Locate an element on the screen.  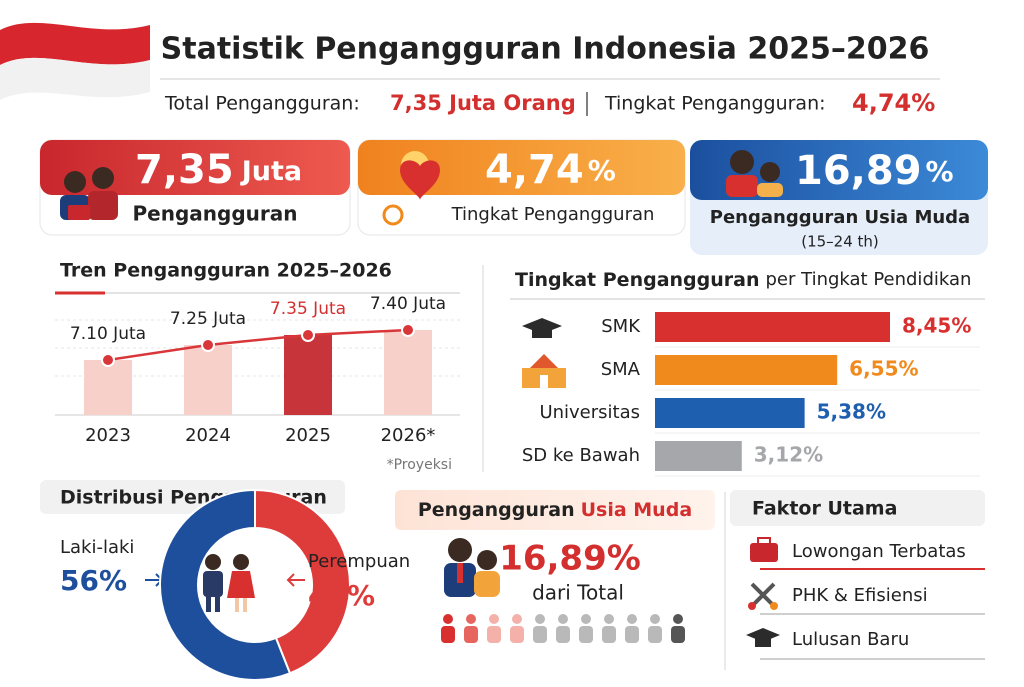
card-value: 4,74% is located at coordinates (550, 170).